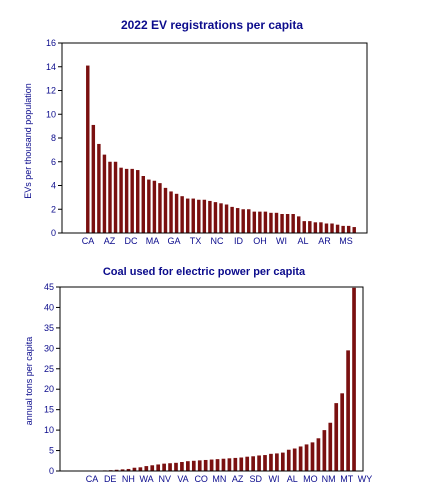  What do you see at coordinates (182, 479) in the screenshot?
I see `x-tick-label: VA` at bounding box center [182, 479].